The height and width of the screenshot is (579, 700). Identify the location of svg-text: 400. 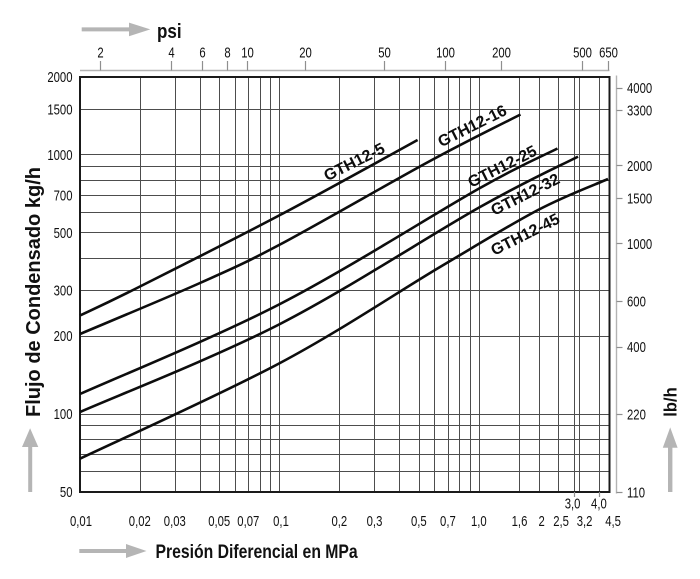
(636, 347).